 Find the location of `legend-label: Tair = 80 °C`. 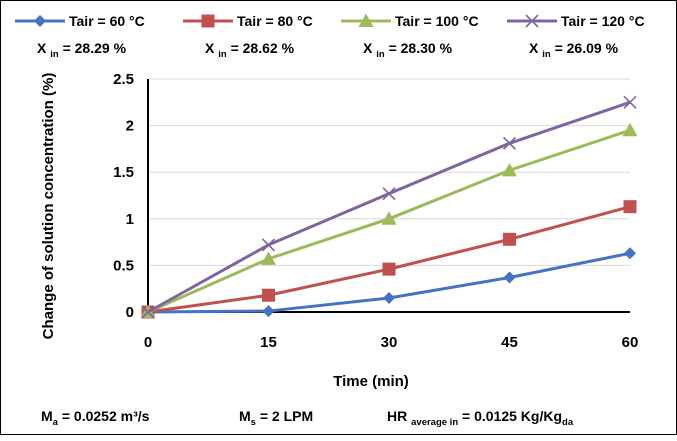

legend-label: Tair = 80 °C is located at coordinates (275, 21).